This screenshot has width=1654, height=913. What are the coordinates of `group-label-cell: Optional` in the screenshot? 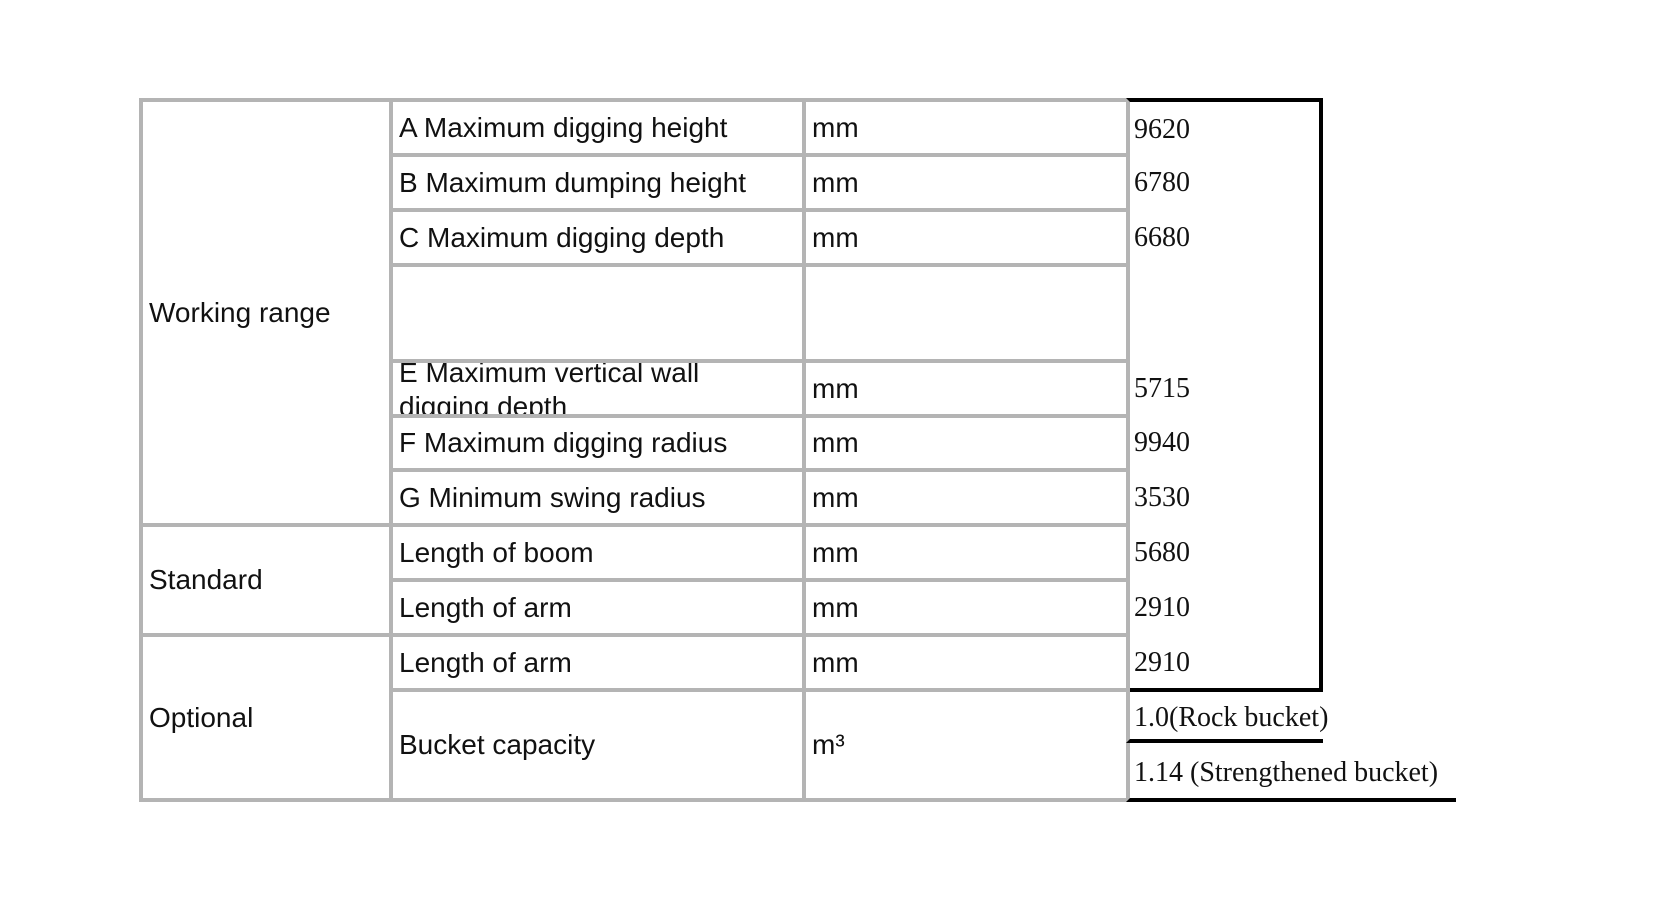 It's located at (266, 717).